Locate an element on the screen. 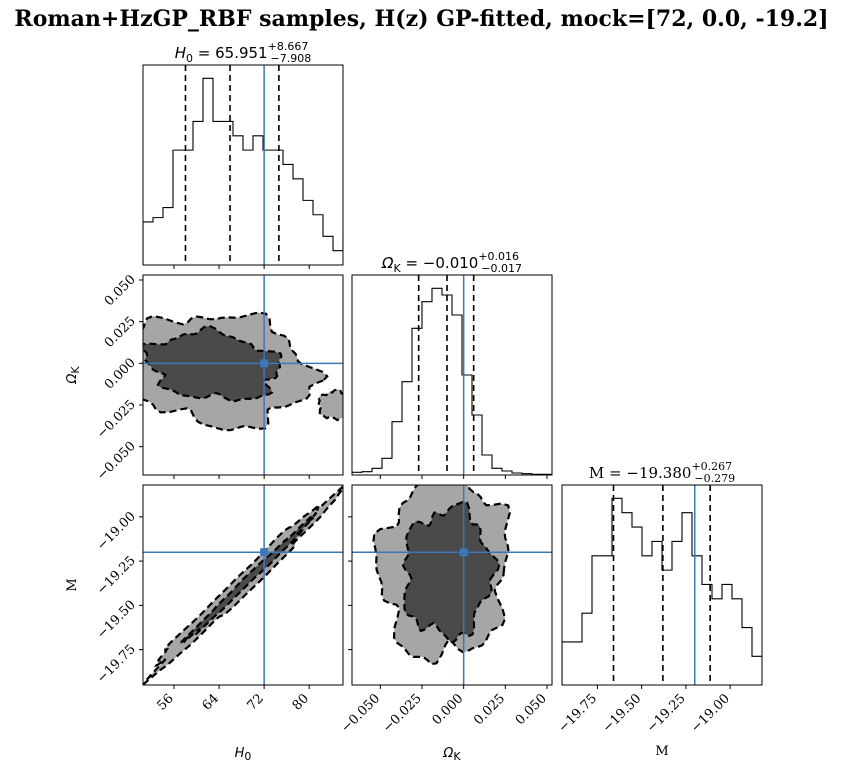 The height and width of the screenshot is (771, 843). h0-histogram-frame is located at coordinates (243, 165).